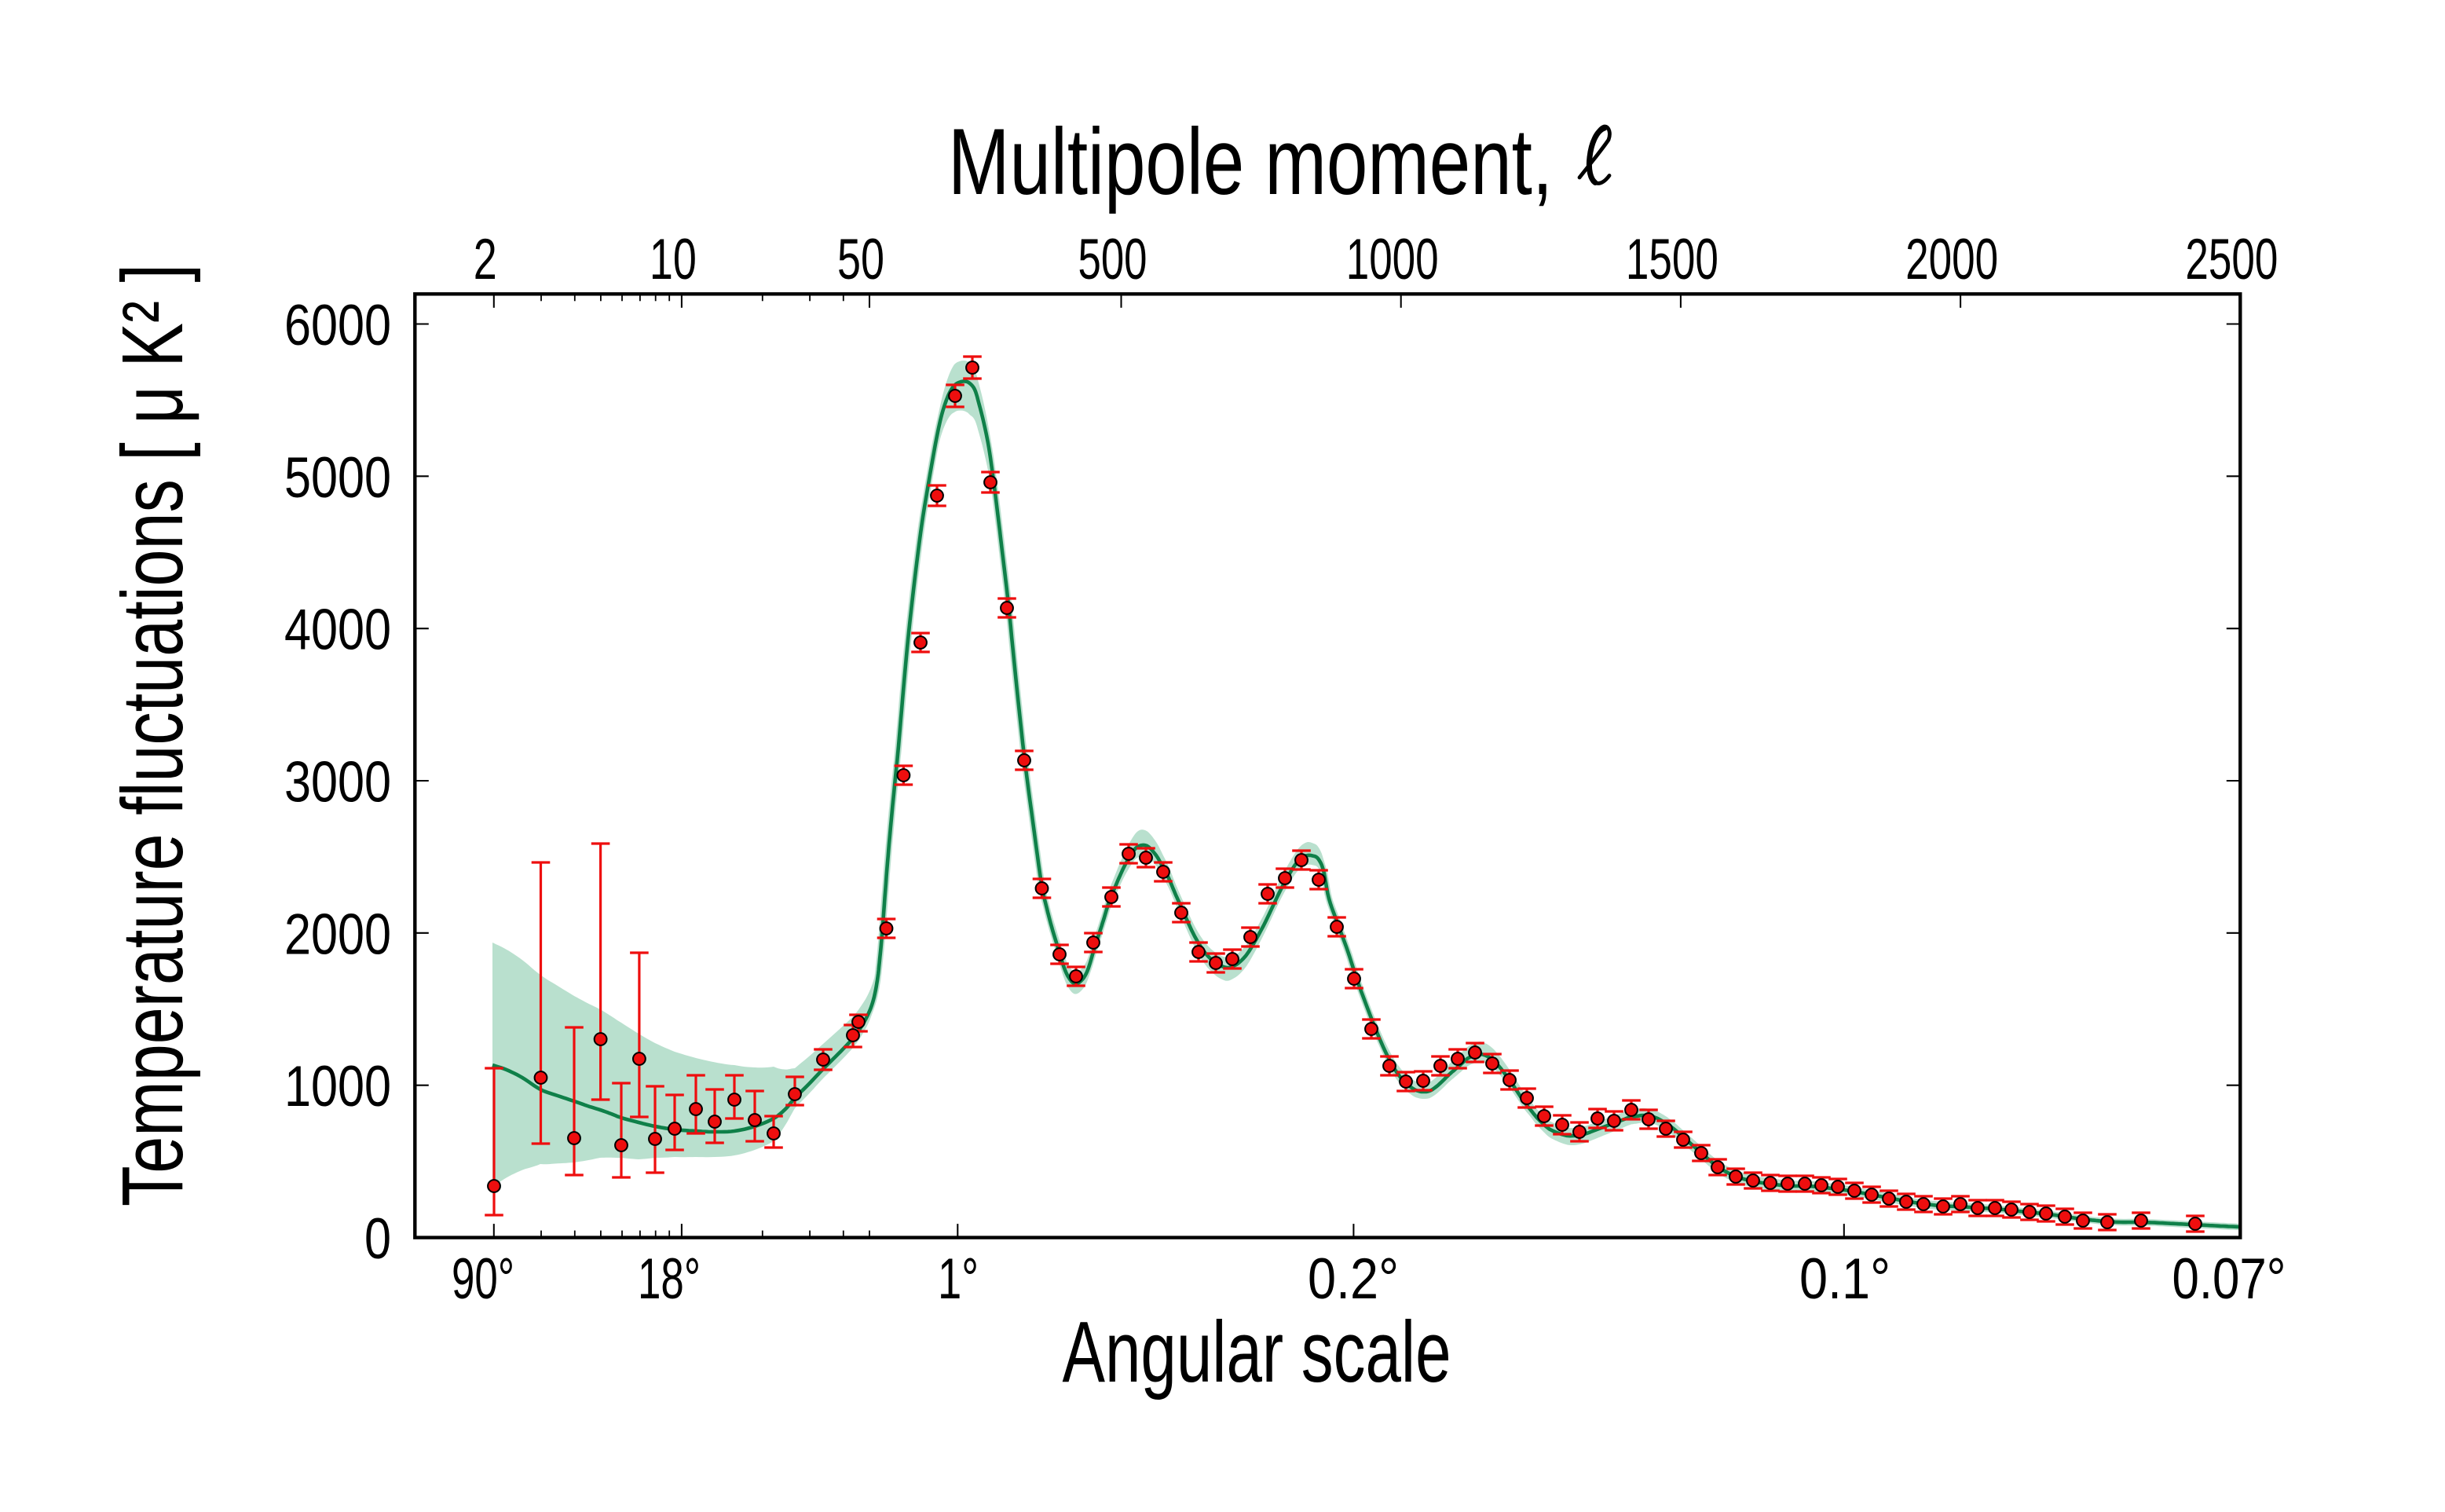  Describe the element at coordinates (669, 1279) in the screenshot. I see `svg-text: 18°` at that location.